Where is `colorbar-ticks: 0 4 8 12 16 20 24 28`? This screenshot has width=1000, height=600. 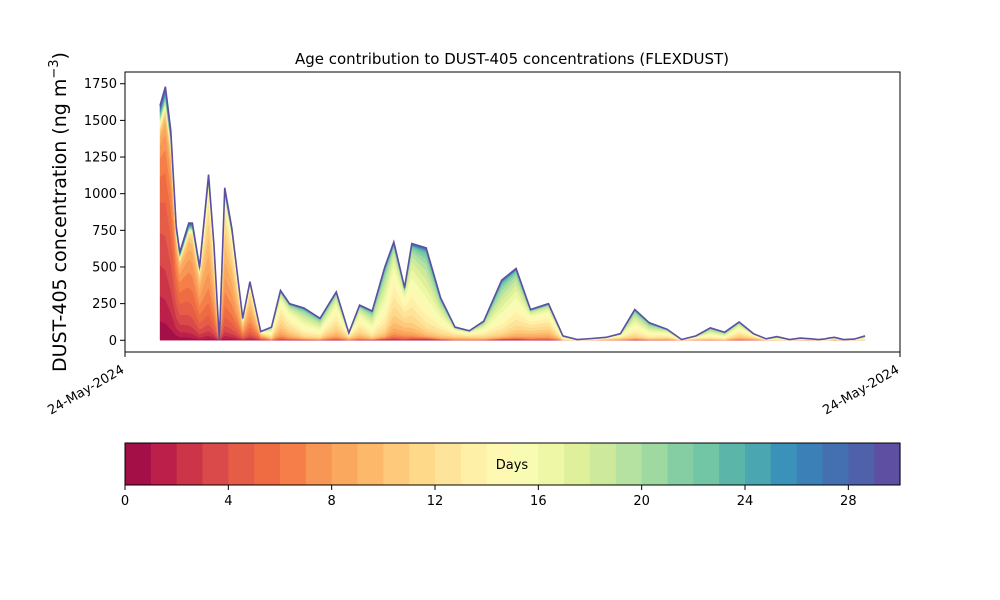
colorbar-ticks: 0 4 8 12 16 20 24 28 is located at coordinates (489, 497).